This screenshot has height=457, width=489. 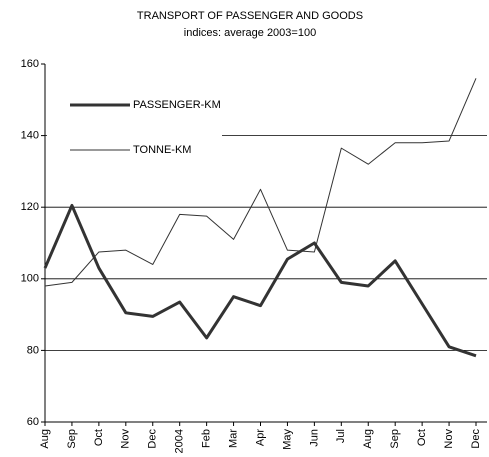 What do you see at coordinates (30, 64) in the screenshot?
I see `y-tick-label: 160` at bounding box center [30, 64].